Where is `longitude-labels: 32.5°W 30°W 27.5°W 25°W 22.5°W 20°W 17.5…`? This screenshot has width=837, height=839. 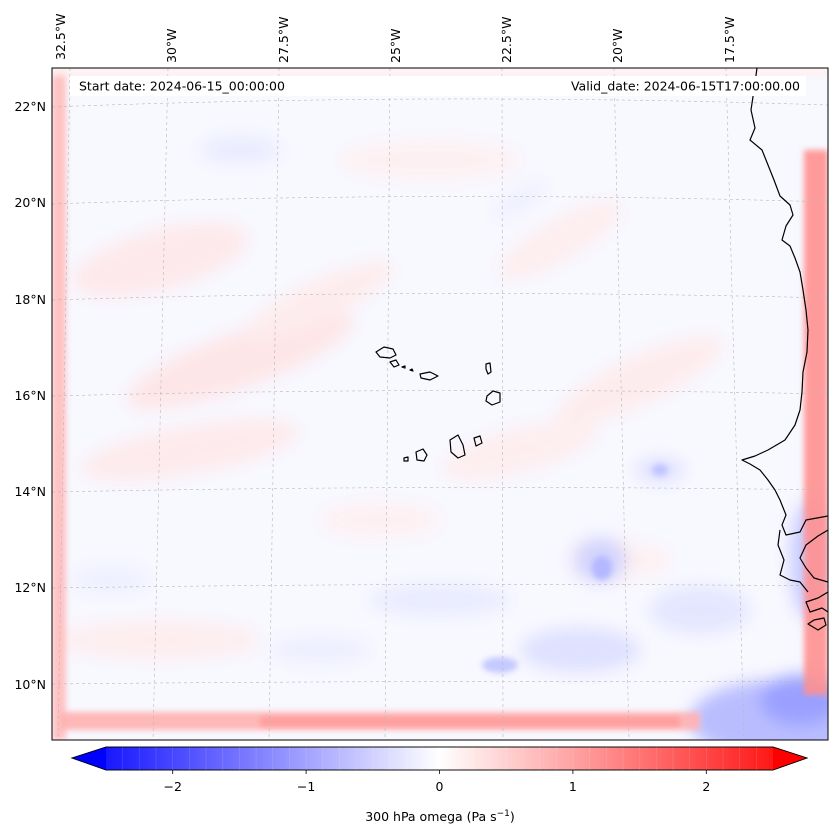
longitude-labels: 32.5°W 30°W 27.5°W 25°W 22.5°W 20°W 17.5… is located at coordinates (395, 38).